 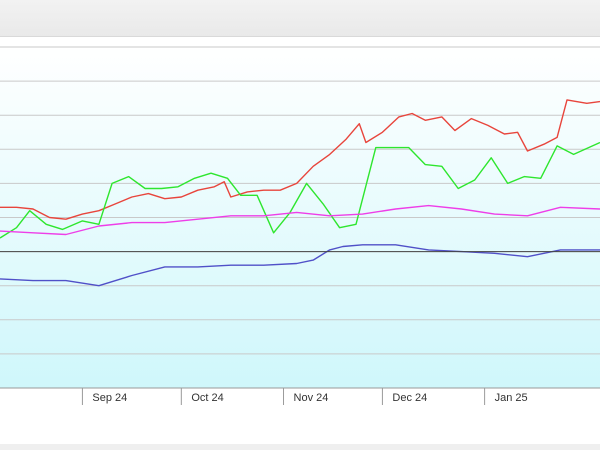 What do you see at coordinates (511, 398) in the screenshot?
I see `x-tick-label: Jan 25` at bounding box center [511, 398].